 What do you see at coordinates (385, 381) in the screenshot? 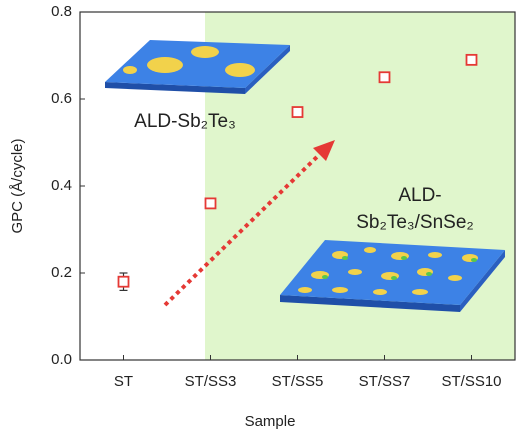
I see `x-tick-label: ST/SS7` at bounding box center [385, 381].